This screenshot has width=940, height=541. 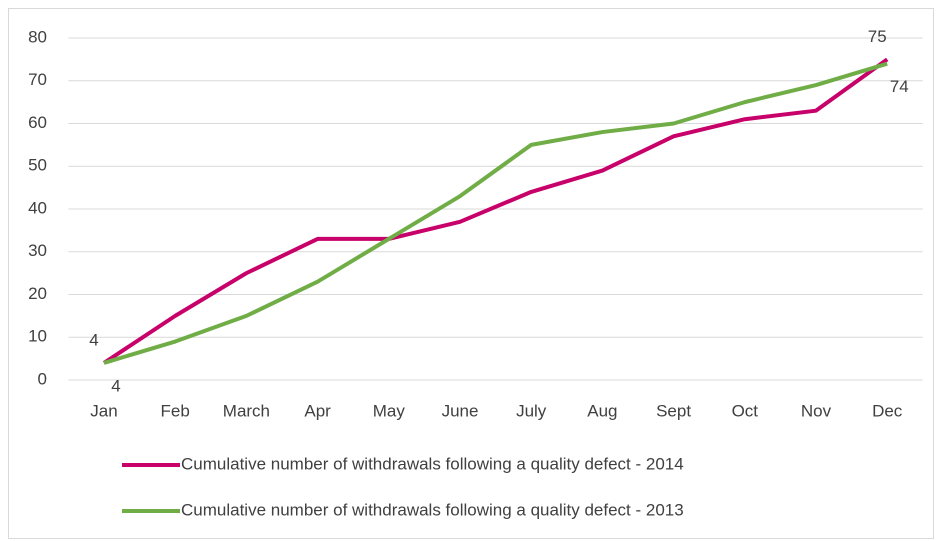 I want to click on y-tick-label: 20, so click(x=37, y=293).